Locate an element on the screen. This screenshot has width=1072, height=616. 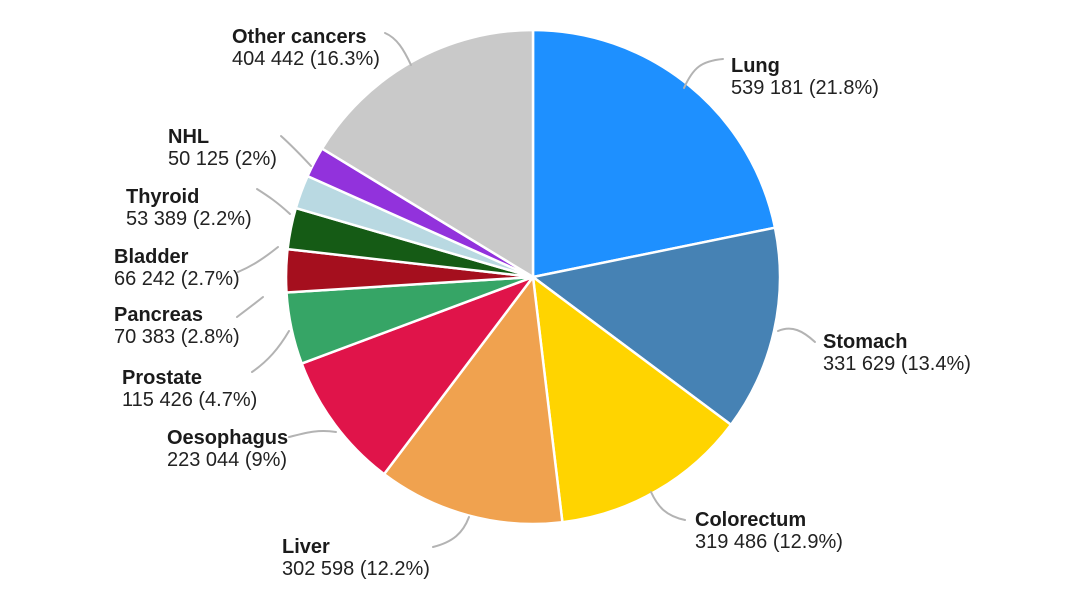
leader-line-prostate is located at coordinates (270, 351).